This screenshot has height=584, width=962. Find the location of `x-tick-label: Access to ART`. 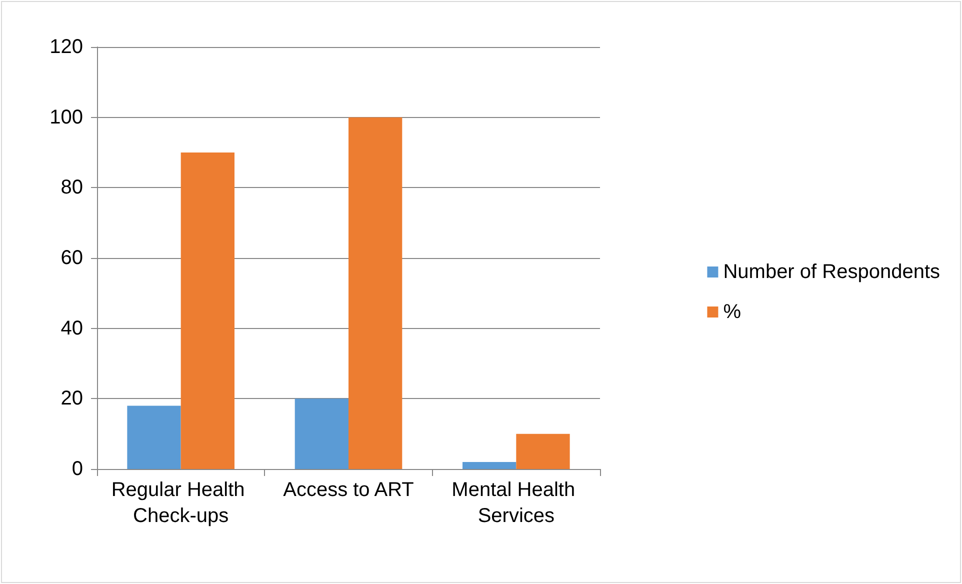

x-tick-label: Access to ART is located at coordinates (348, 490).